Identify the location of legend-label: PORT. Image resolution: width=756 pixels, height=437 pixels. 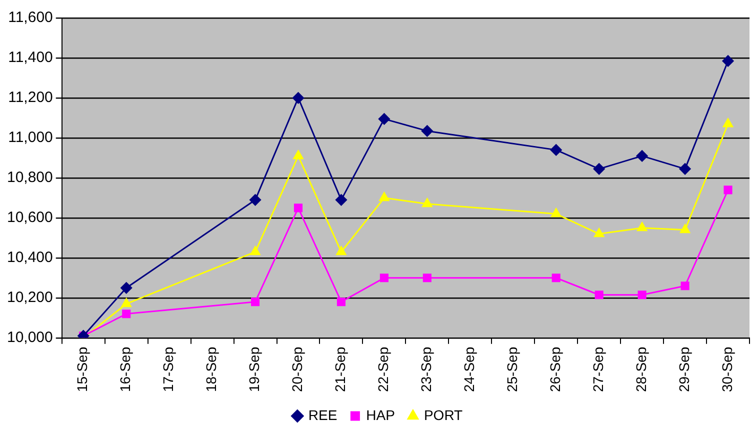
(444, 414).